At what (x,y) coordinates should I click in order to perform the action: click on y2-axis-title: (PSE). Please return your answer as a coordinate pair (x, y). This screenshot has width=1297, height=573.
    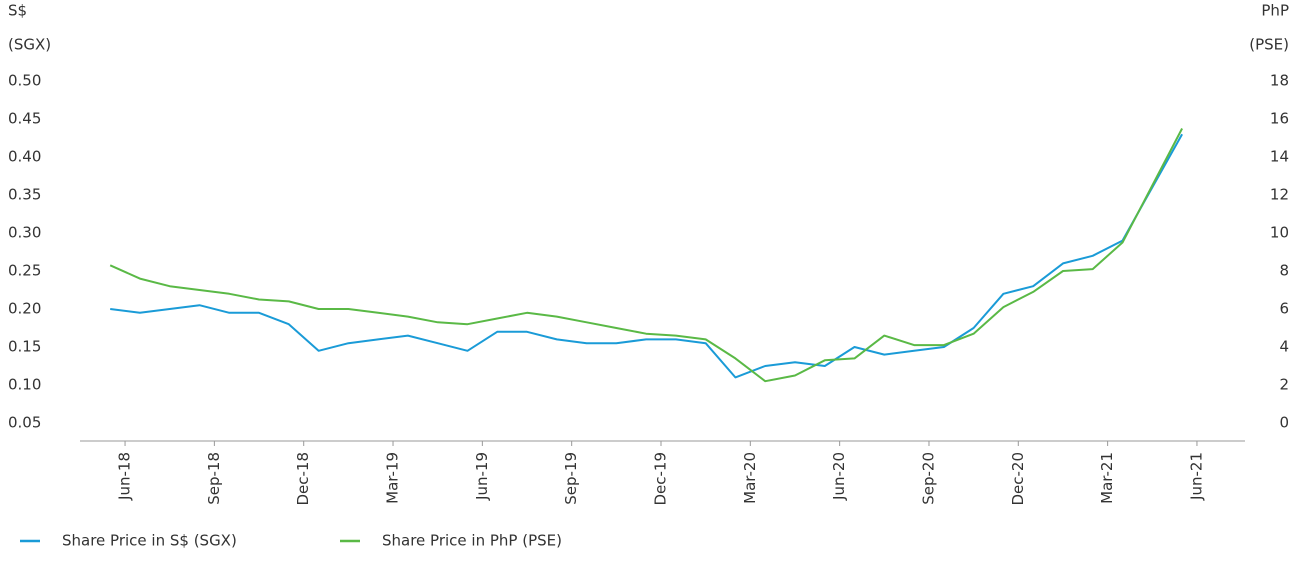
    Looking at the image, I should click on (1269, 45).